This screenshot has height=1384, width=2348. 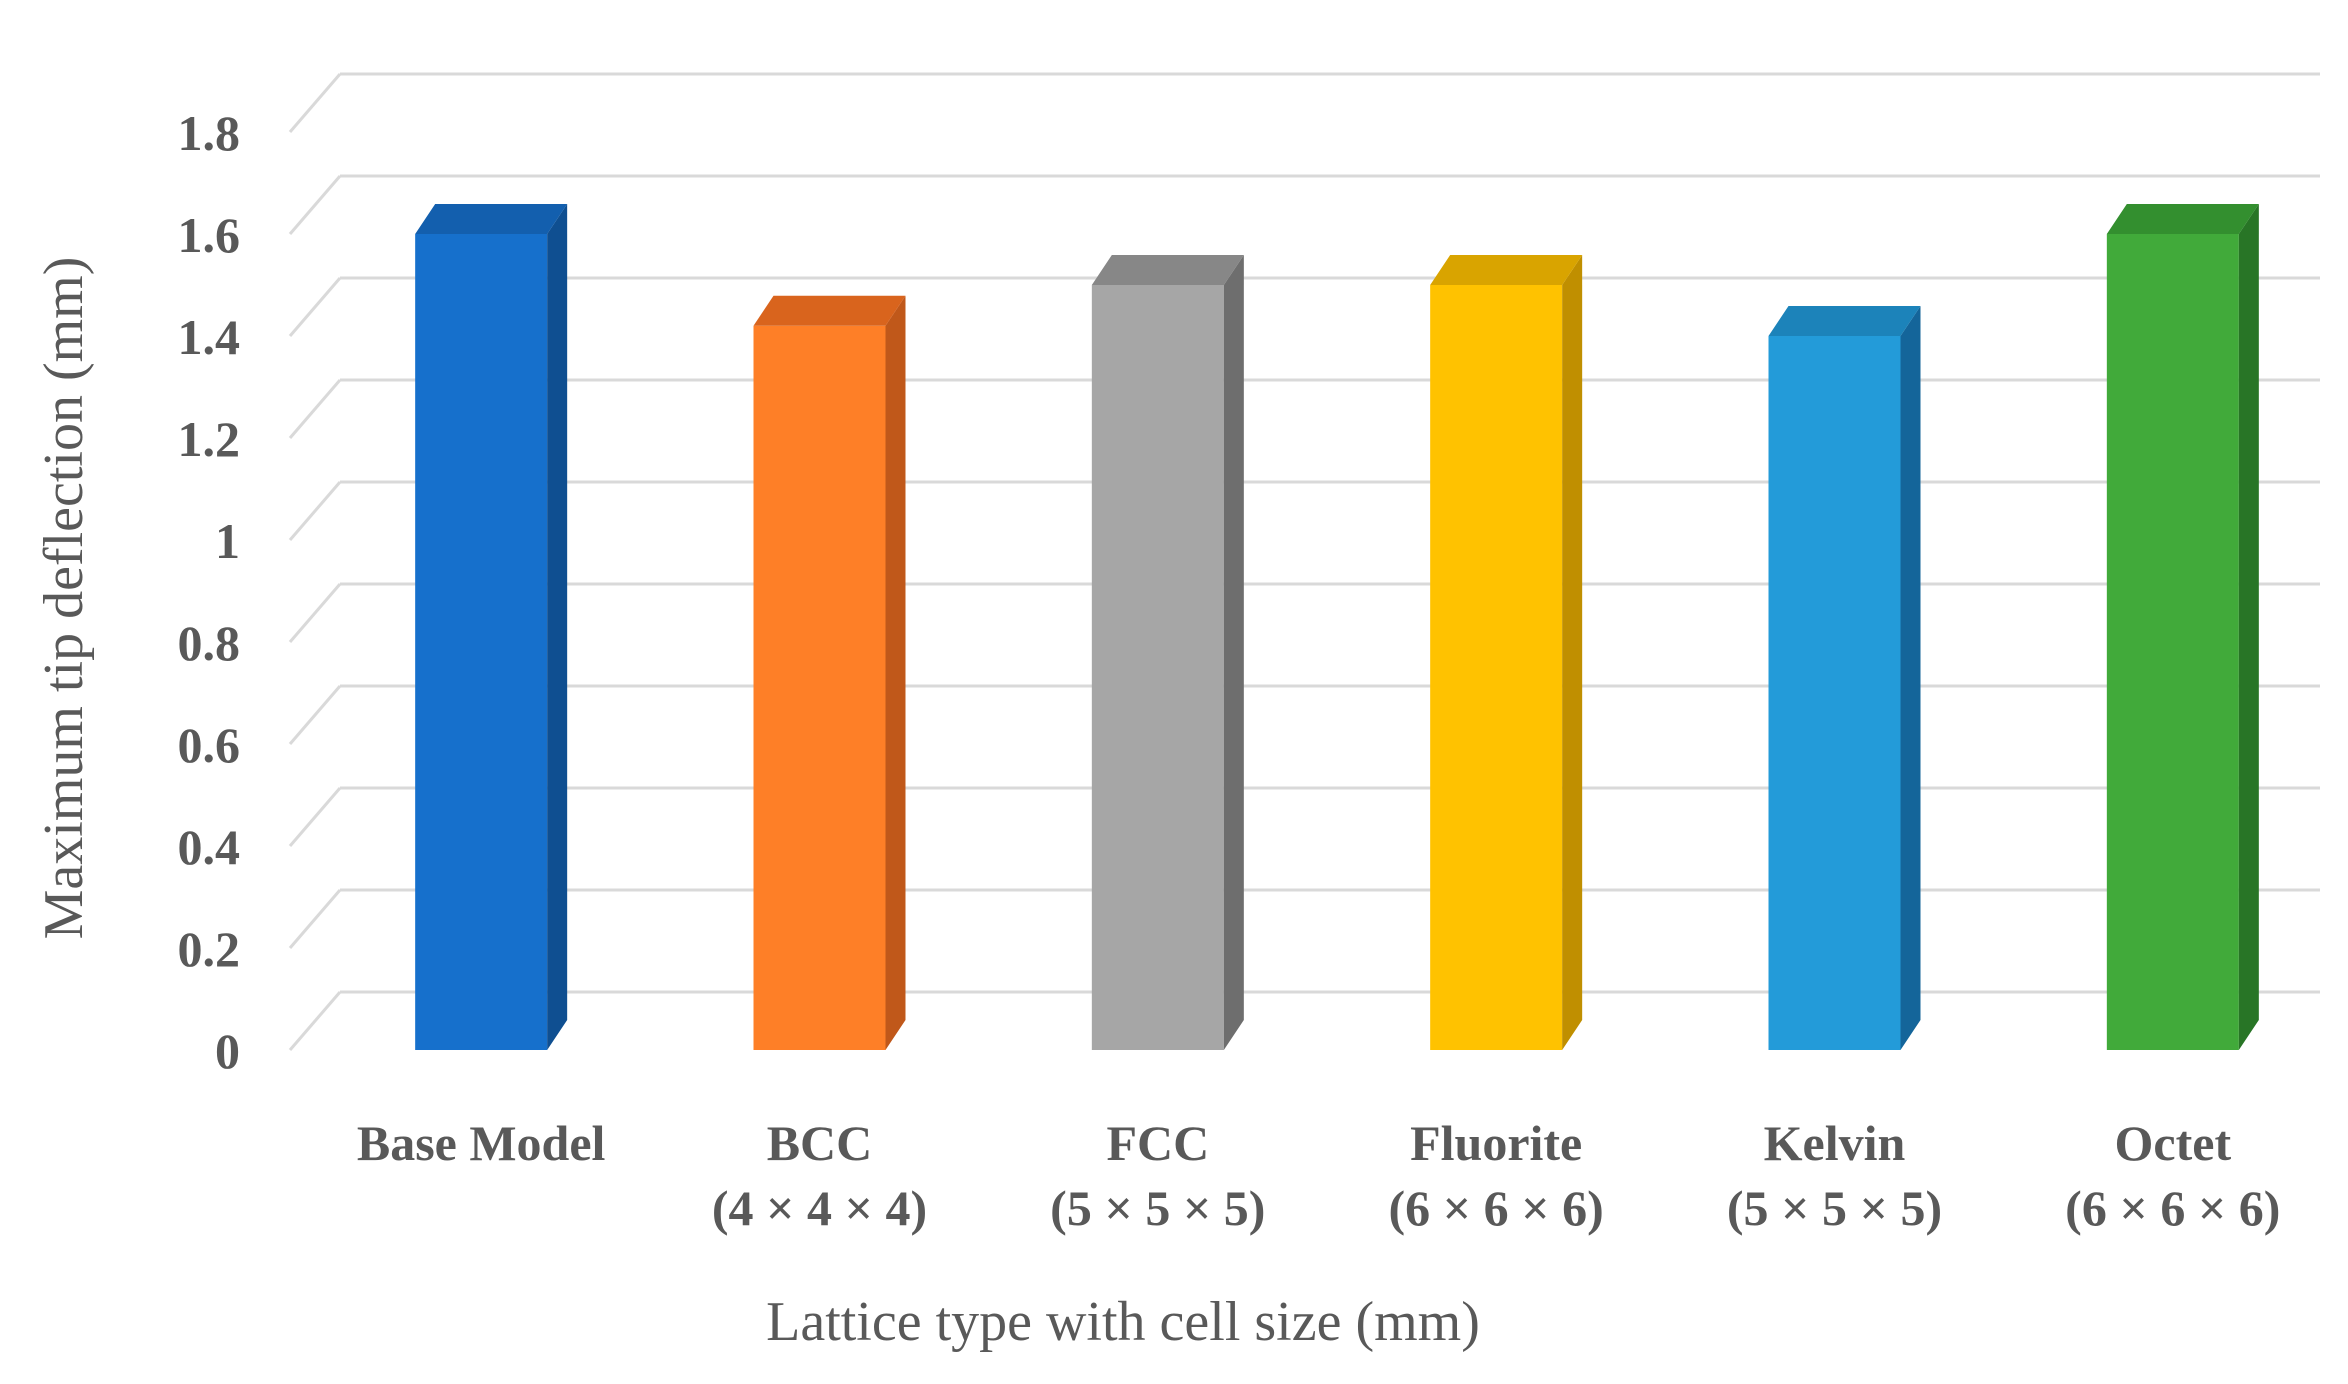 What do you see at coordinates (209, 235) in the screenshot?
I see `y-tick-label: 1.6` at bounding box center [209, 235].